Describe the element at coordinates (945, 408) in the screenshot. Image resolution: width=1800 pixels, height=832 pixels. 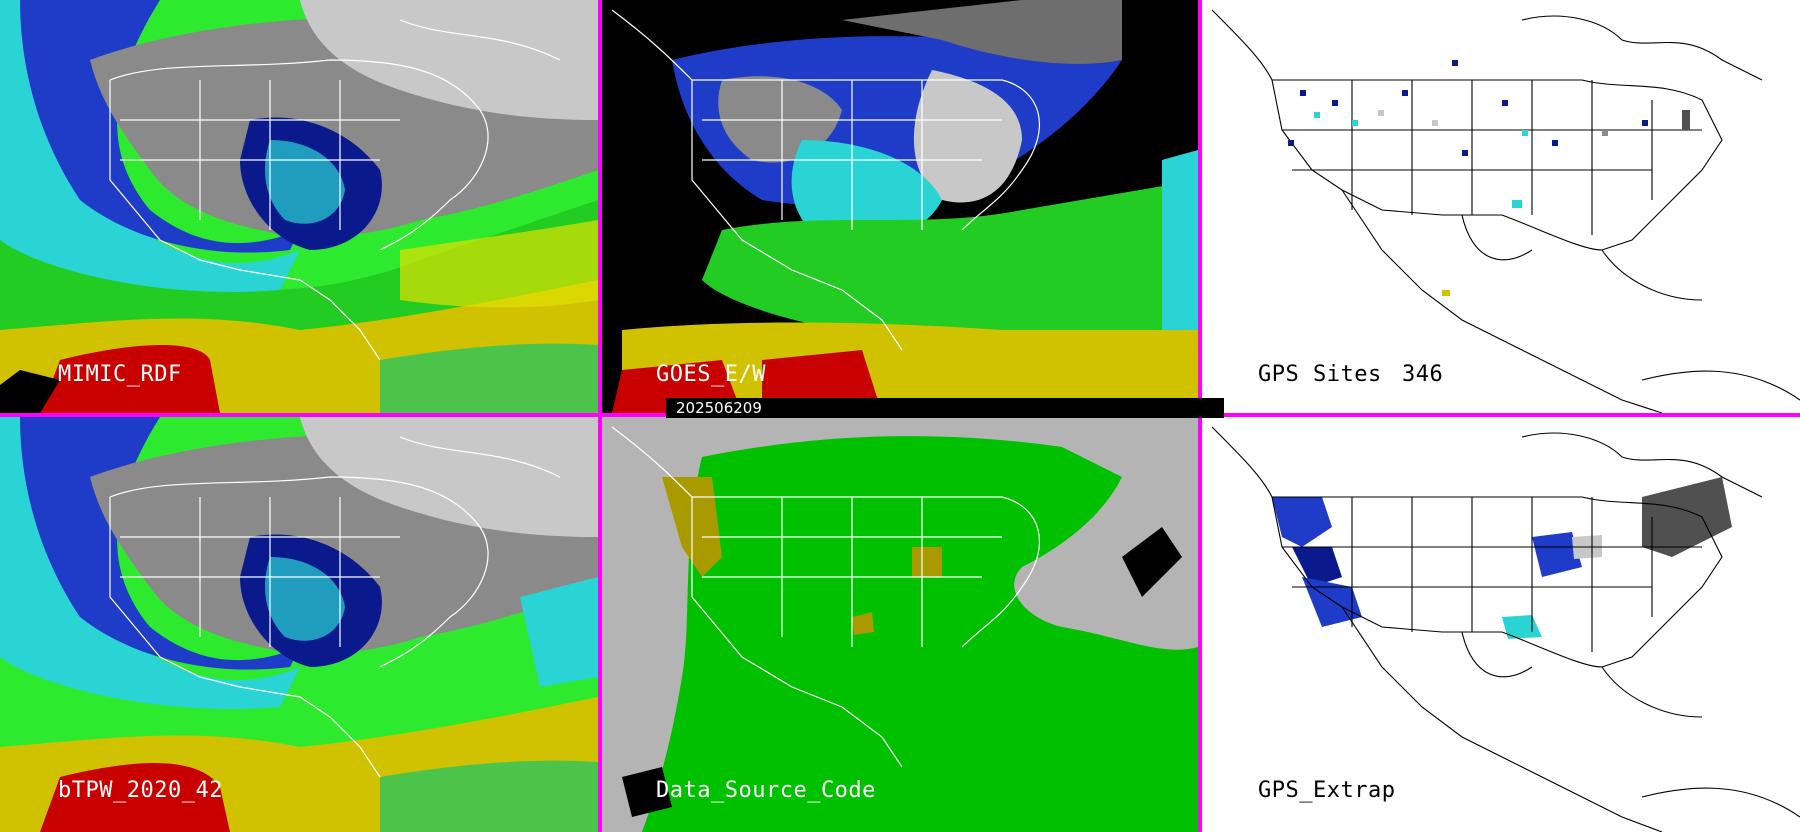
I see `timestamp-bar` at that location.